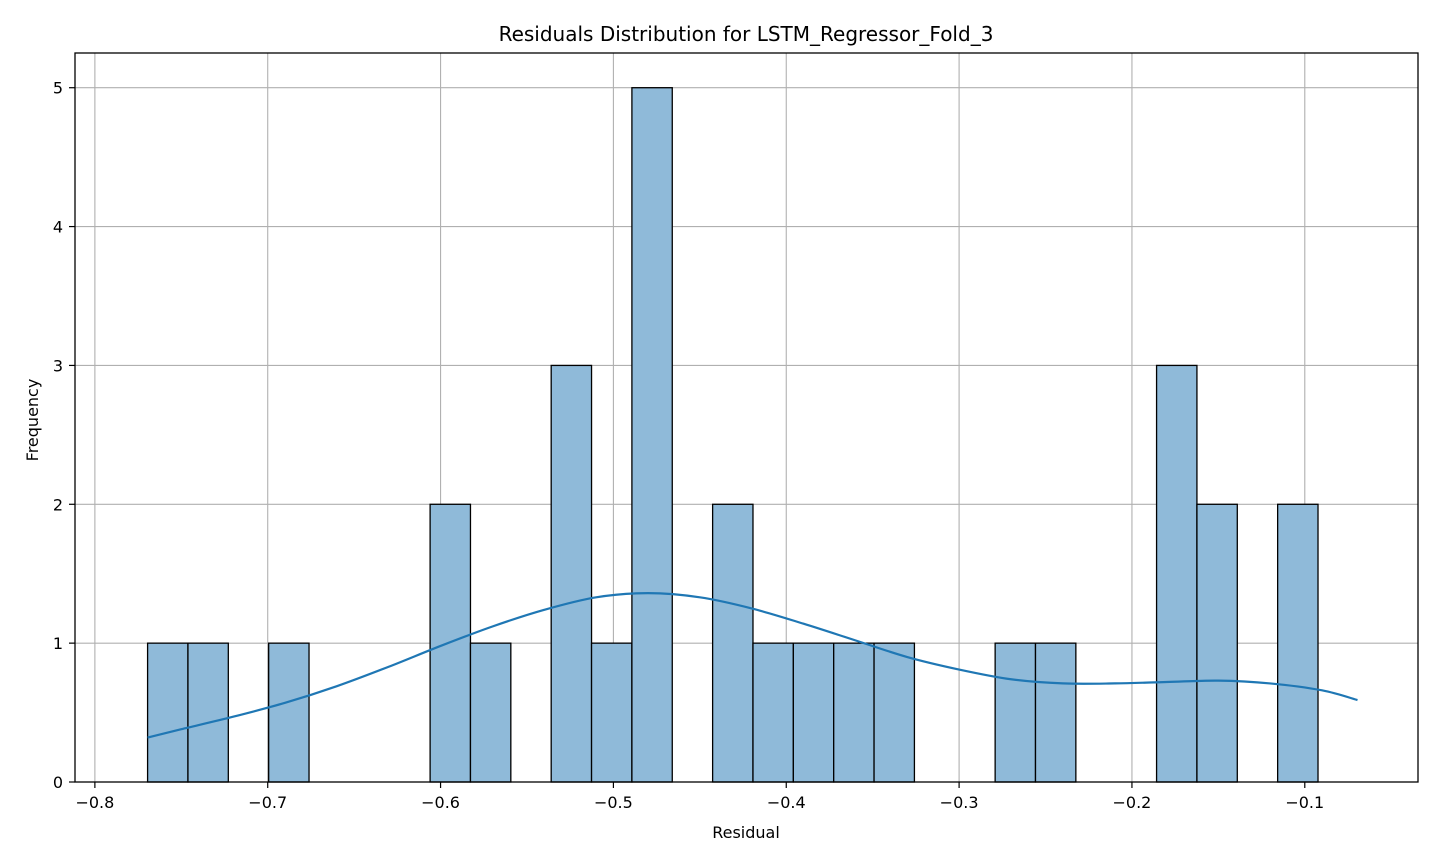  What do you see at coordinates (440, 802) in the screenshot?
I see `x-tick-label-2: −0.6` at bounding box center [440, 802].